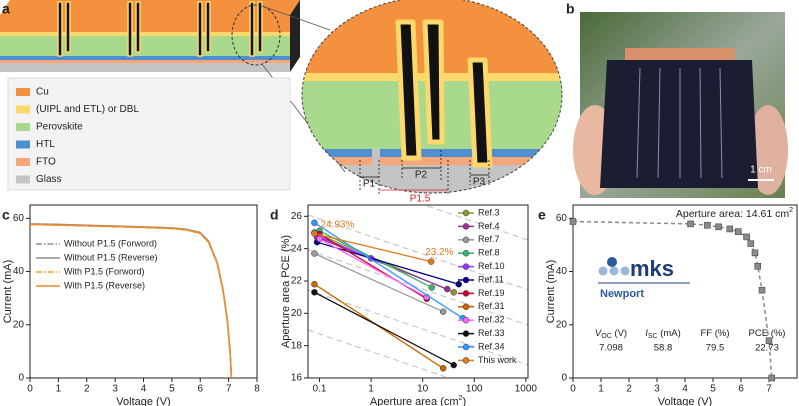 This screenshot has height=406, width=799. Describe the element at coordinates (669, 333) in the screenshot. I see `stat-header-part: (mA)` at that location.